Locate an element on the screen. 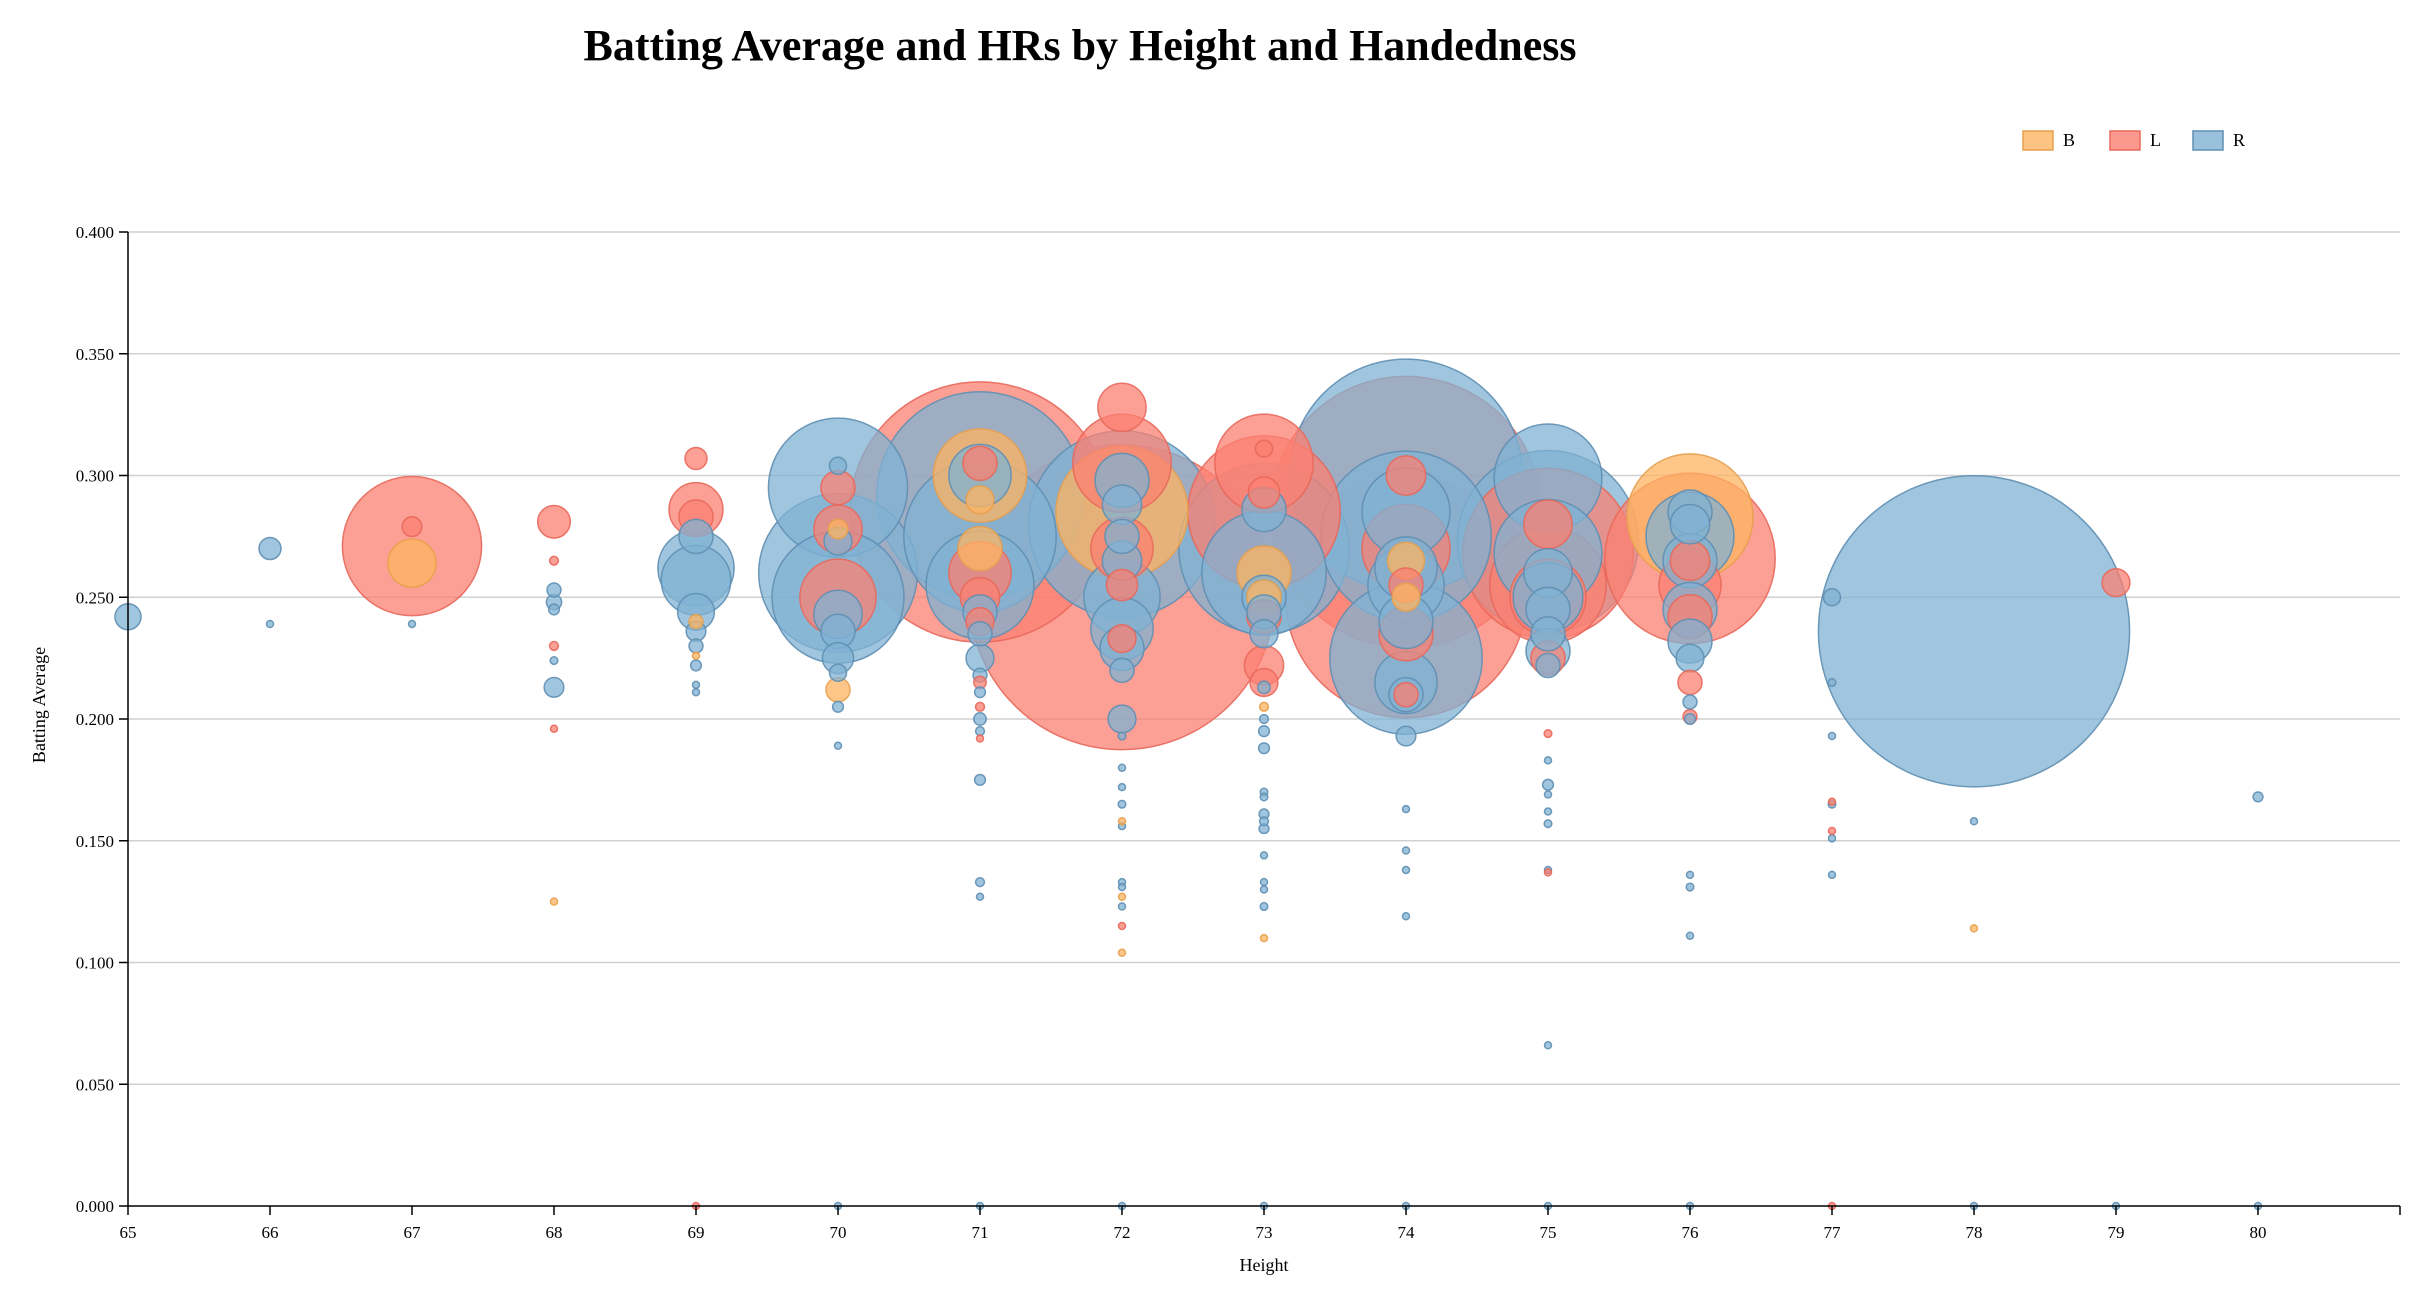 The height and width of the screenshot is (1290, 2426). legend-swatch-B is located at coordinates (2038, 140).